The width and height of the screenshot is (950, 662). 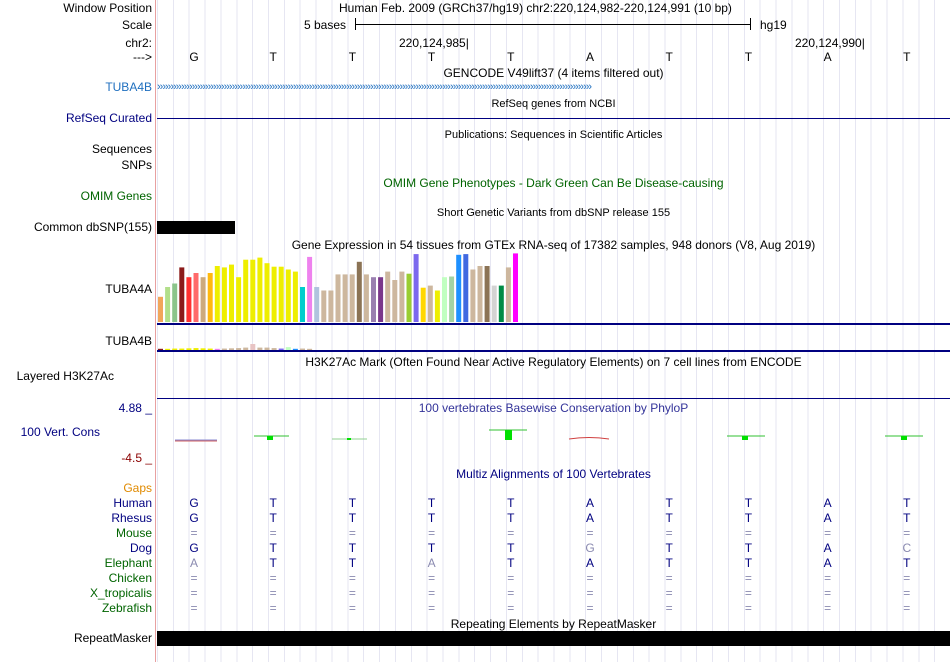 What do you see at coordinates (136, 165) in the screenshot?
I see `track-label-snps: SNPs` at bounding box center [136, 165].